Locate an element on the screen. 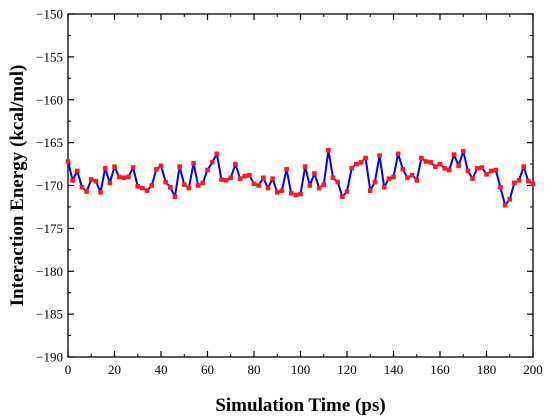 The image size is (550, 420). x-tick-label: 120 is located at coordinates (347, 369).